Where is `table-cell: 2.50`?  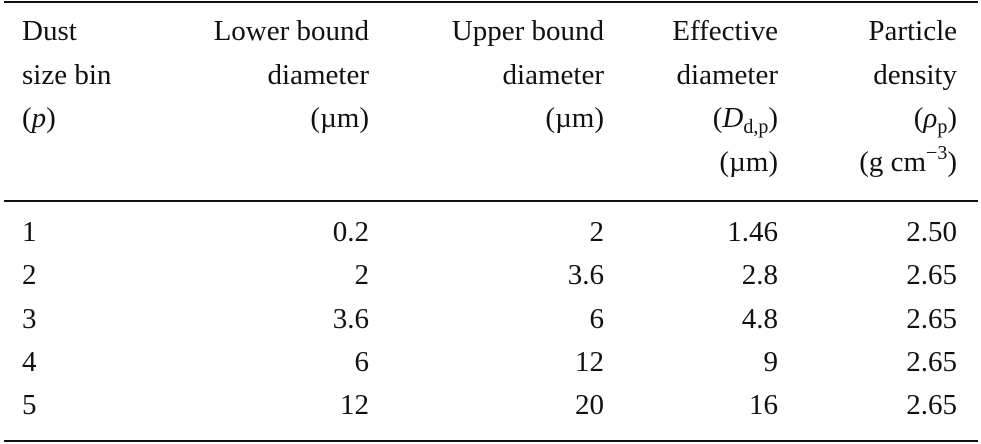 table-cell: 2.50 is located at coordinates (931, 232).